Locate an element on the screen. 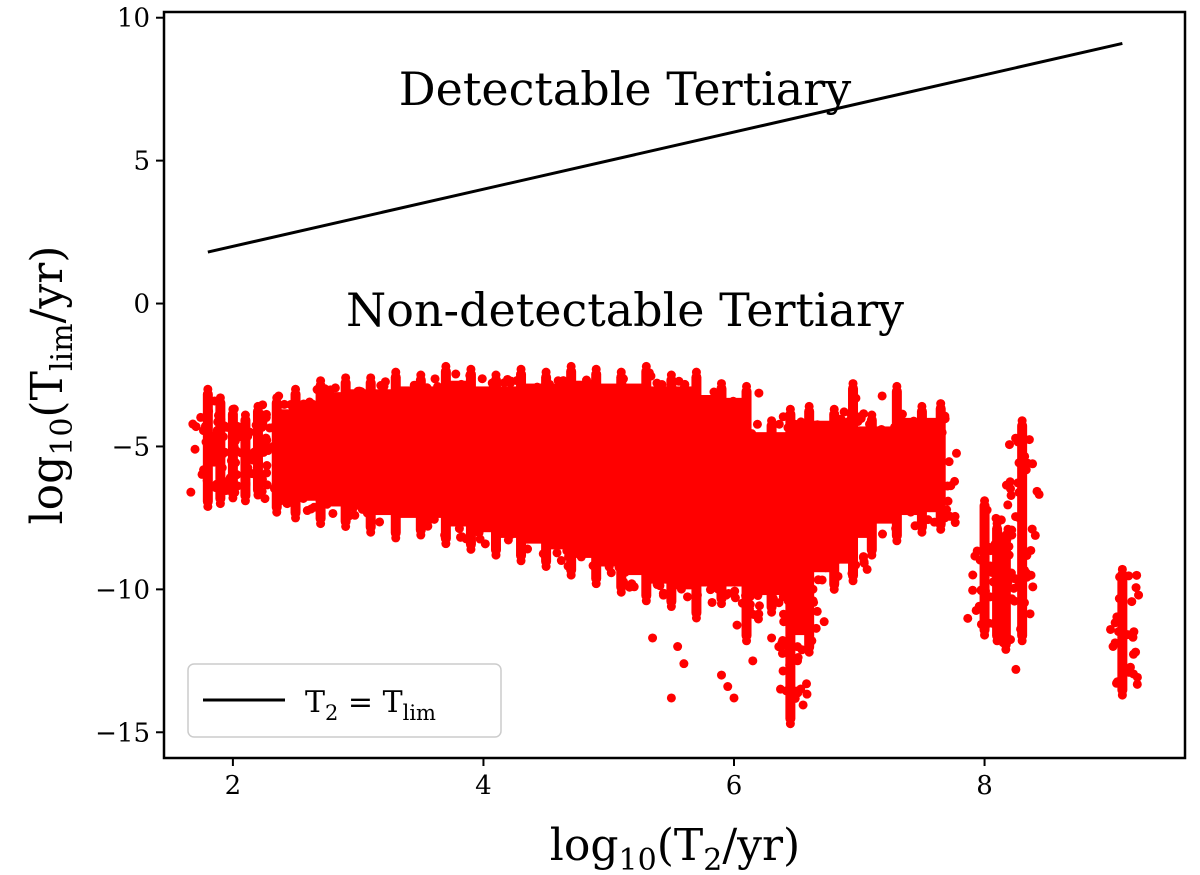  y-tick-label: −10 is located at coordinates (122, 590).